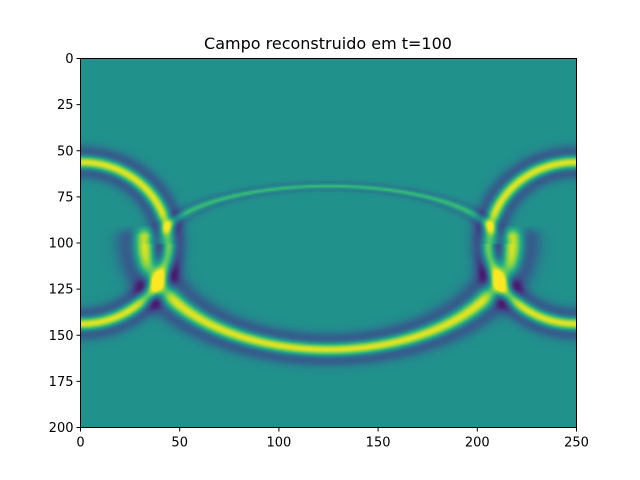 Image resolution: width=640 pixels, height=480 pixels. What do you see at coordinates (61, 244) in the screenshot?
I see `y-tick-label: 100` at bounding box center [61, 244].